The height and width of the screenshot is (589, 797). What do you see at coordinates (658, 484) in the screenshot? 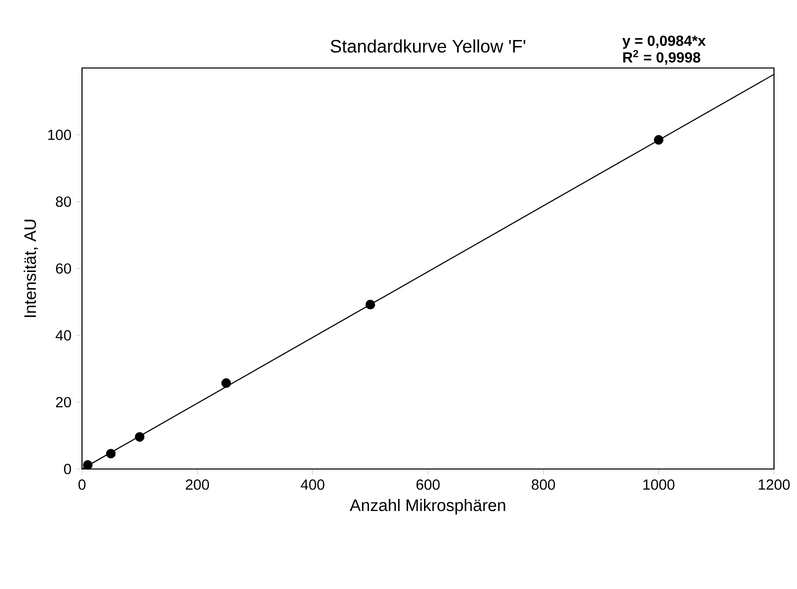
I see `x-tick-label: 1000` at bounding box center [658, 484].